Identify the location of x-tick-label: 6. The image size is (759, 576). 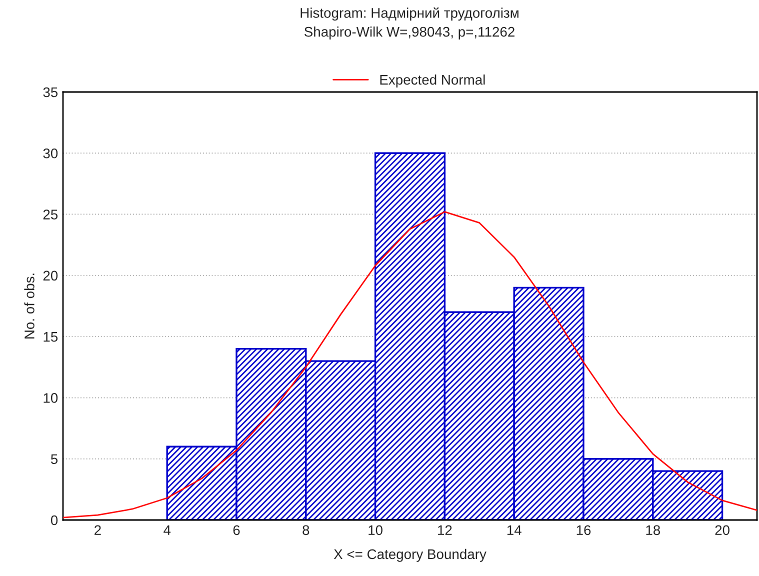
(236, 530).